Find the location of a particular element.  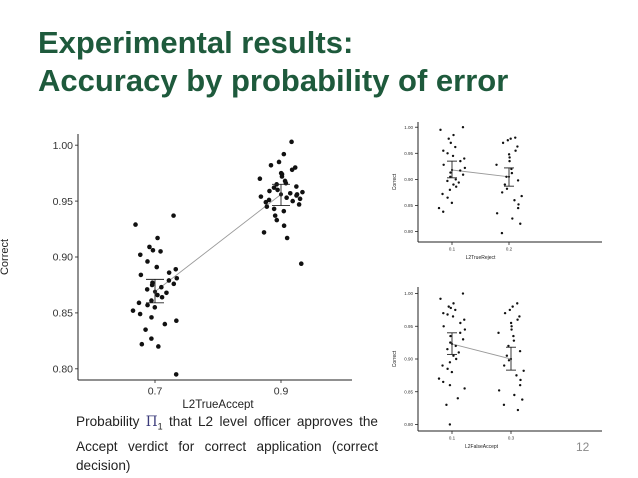

caption-prefix: Probability is located at coordinates (111, 421).